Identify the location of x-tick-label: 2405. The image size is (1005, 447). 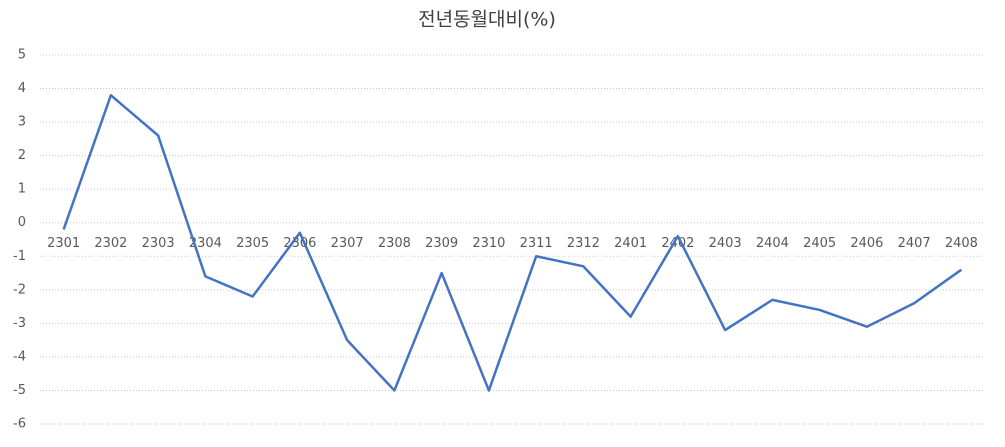
(819, 243).